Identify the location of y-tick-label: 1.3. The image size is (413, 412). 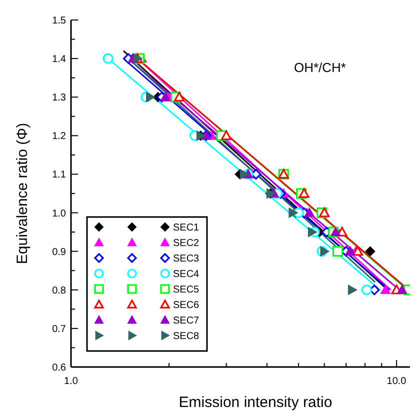
(59, 98).